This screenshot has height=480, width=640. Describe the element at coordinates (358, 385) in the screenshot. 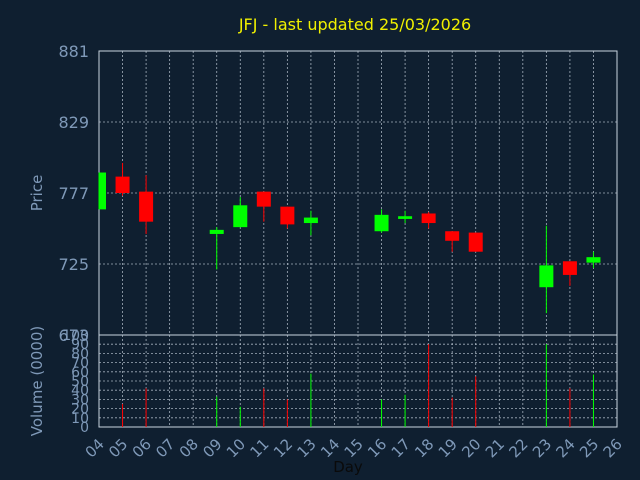

I see `volume-bars` at that location.